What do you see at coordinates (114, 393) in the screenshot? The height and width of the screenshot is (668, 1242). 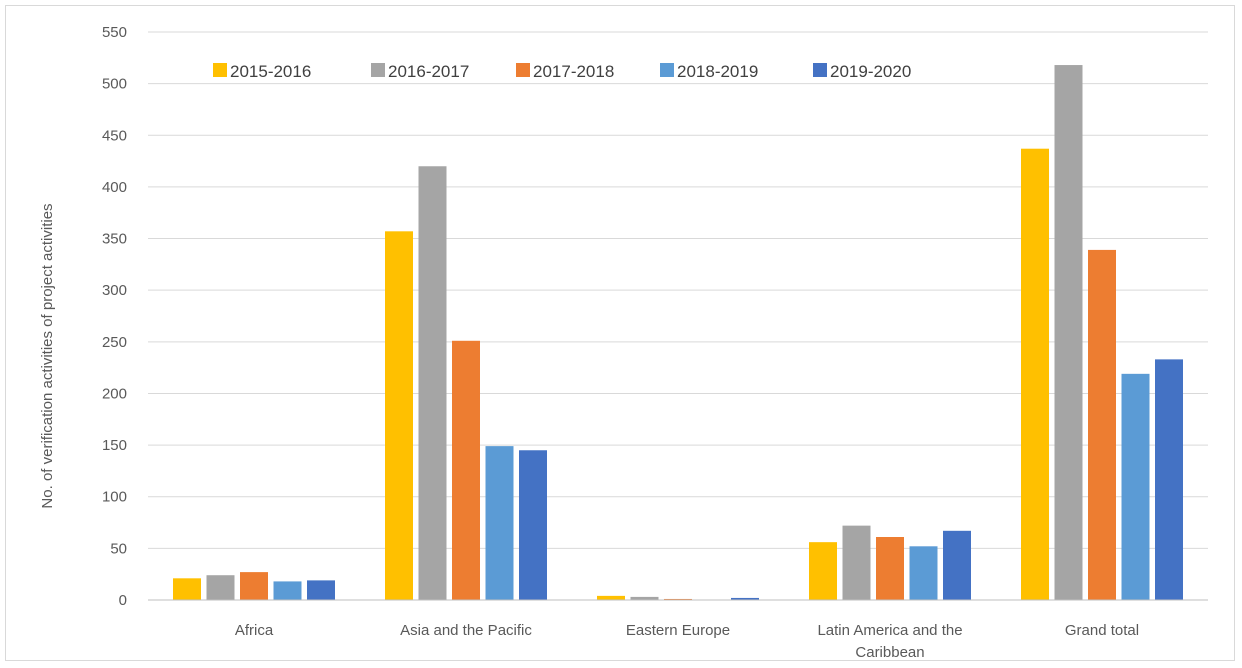 I see `y-tick-label: 200` at bounding box center [114, 393].